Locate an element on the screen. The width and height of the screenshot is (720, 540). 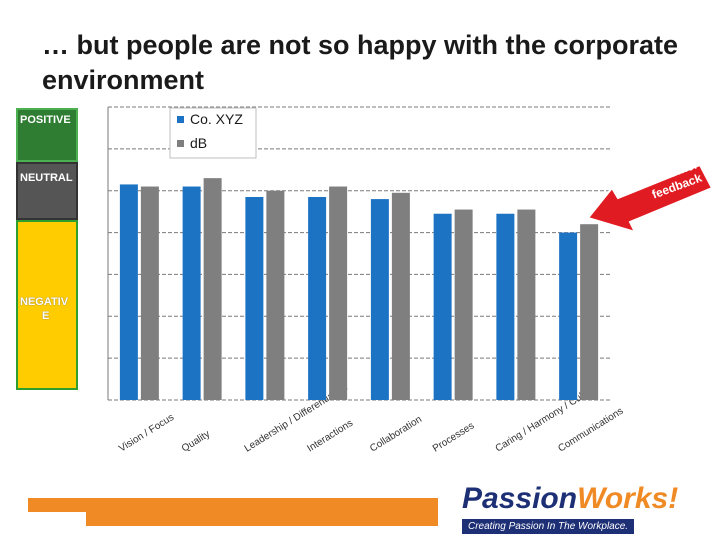
category-label: Quality is located at coordinates (196, 442).